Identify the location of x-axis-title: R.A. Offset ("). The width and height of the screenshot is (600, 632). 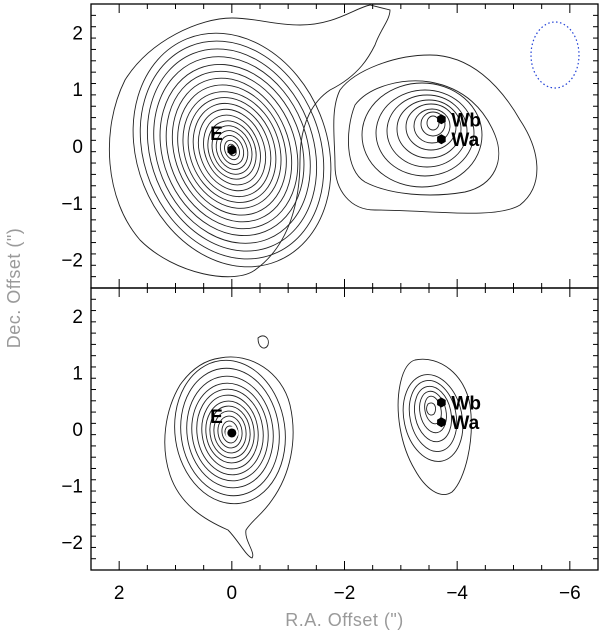
(344, 620).